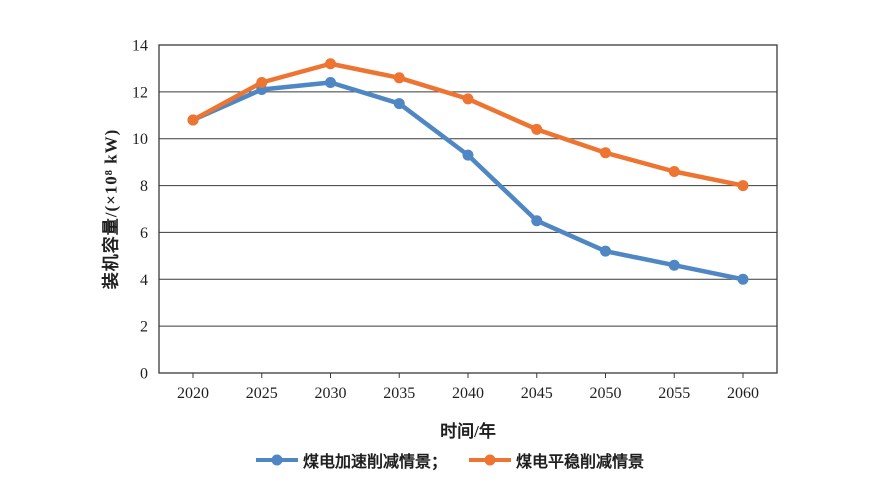  I want to click on legend-item-steady: 煤电平稳削减情景, so click(556, 460).